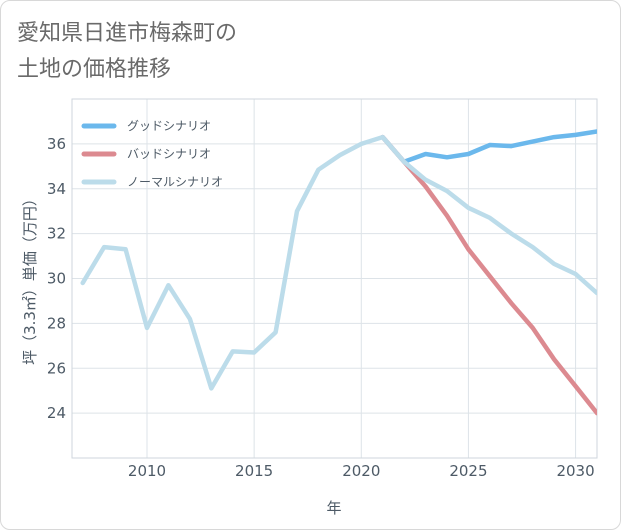 The width and height of the screenshot is (621, 530). What do you see at coordinates (56, 413) in the screenshot?
I see `y-tick-label: 24` at bounding box center [56, 413].